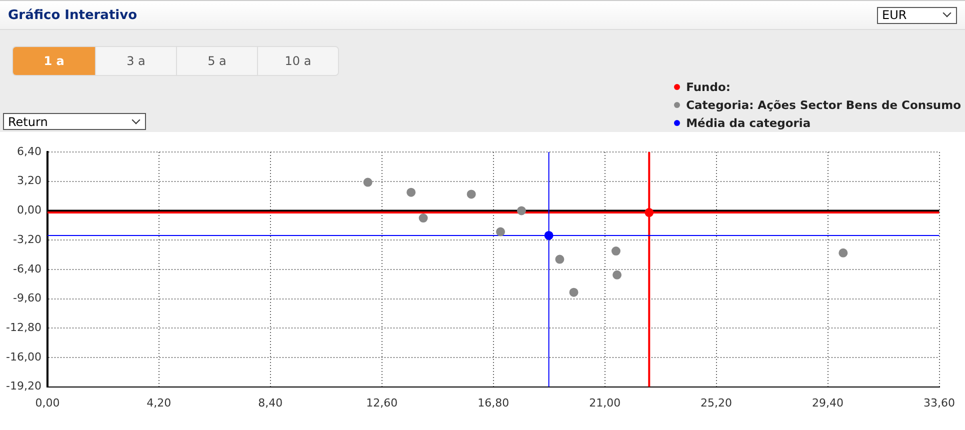 The image size is (965, 430). I want to click on legend-label: Fundo:, so click(708, 87).